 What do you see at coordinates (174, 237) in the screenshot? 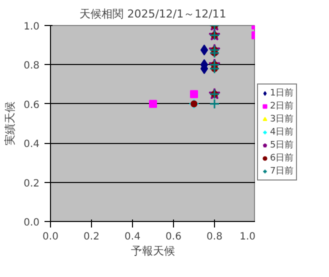
I see `x-tick-label: 0.6` at bounding box center [174, 237].